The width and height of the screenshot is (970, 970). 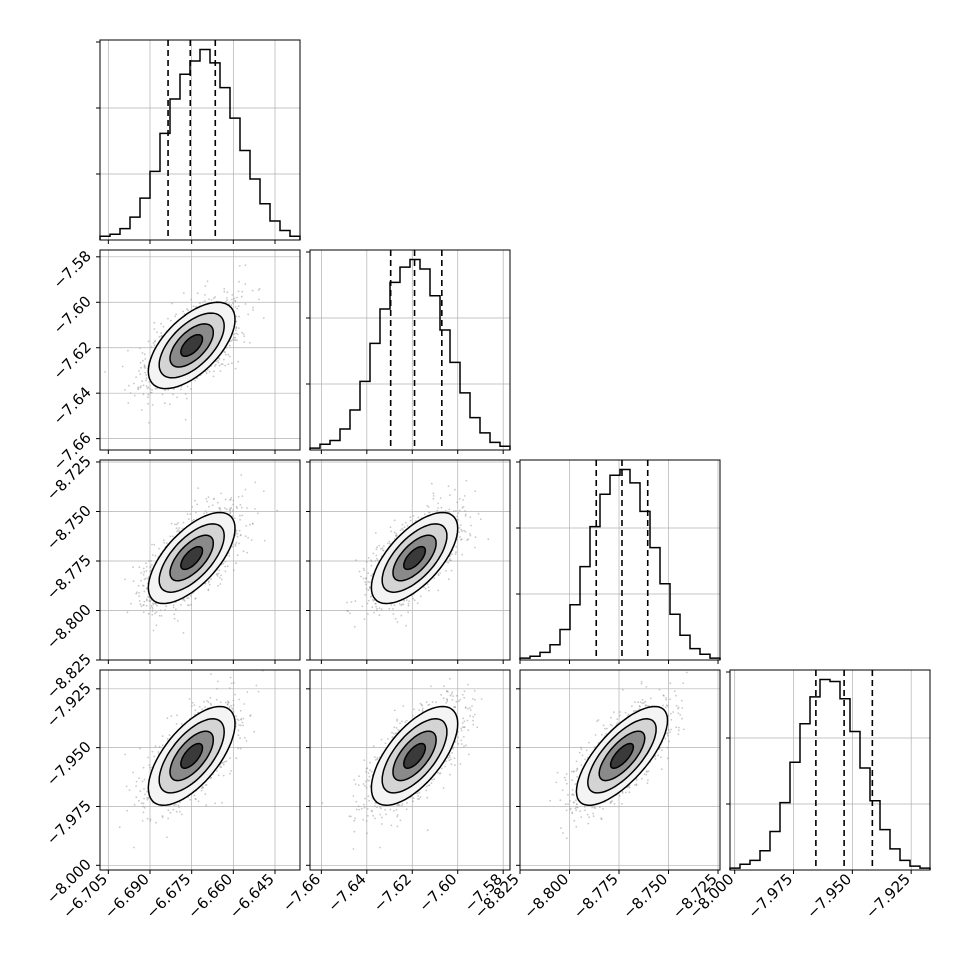 I want to click on panel-frame, so click(x=200, y=140).